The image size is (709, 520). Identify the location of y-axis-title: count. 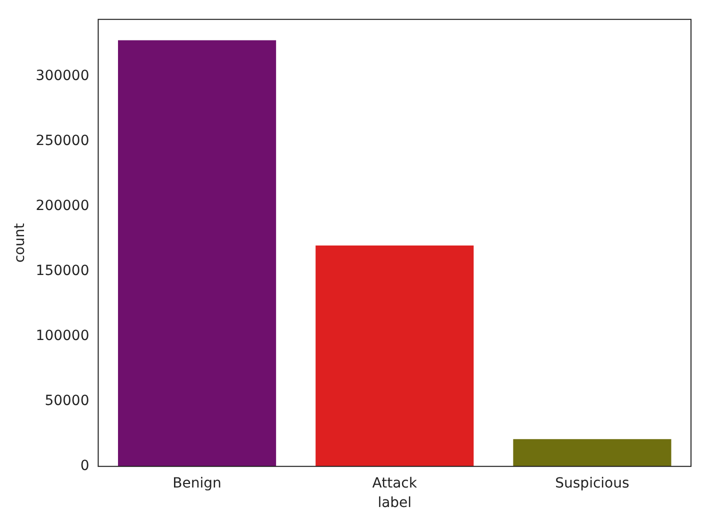
(20, 242).